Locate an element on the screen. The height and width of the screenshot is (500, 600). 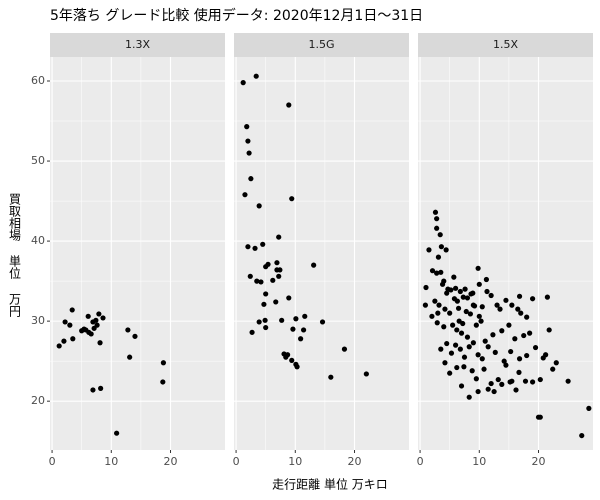
y-tick-label: 60 is located at coordinates (38, 80).